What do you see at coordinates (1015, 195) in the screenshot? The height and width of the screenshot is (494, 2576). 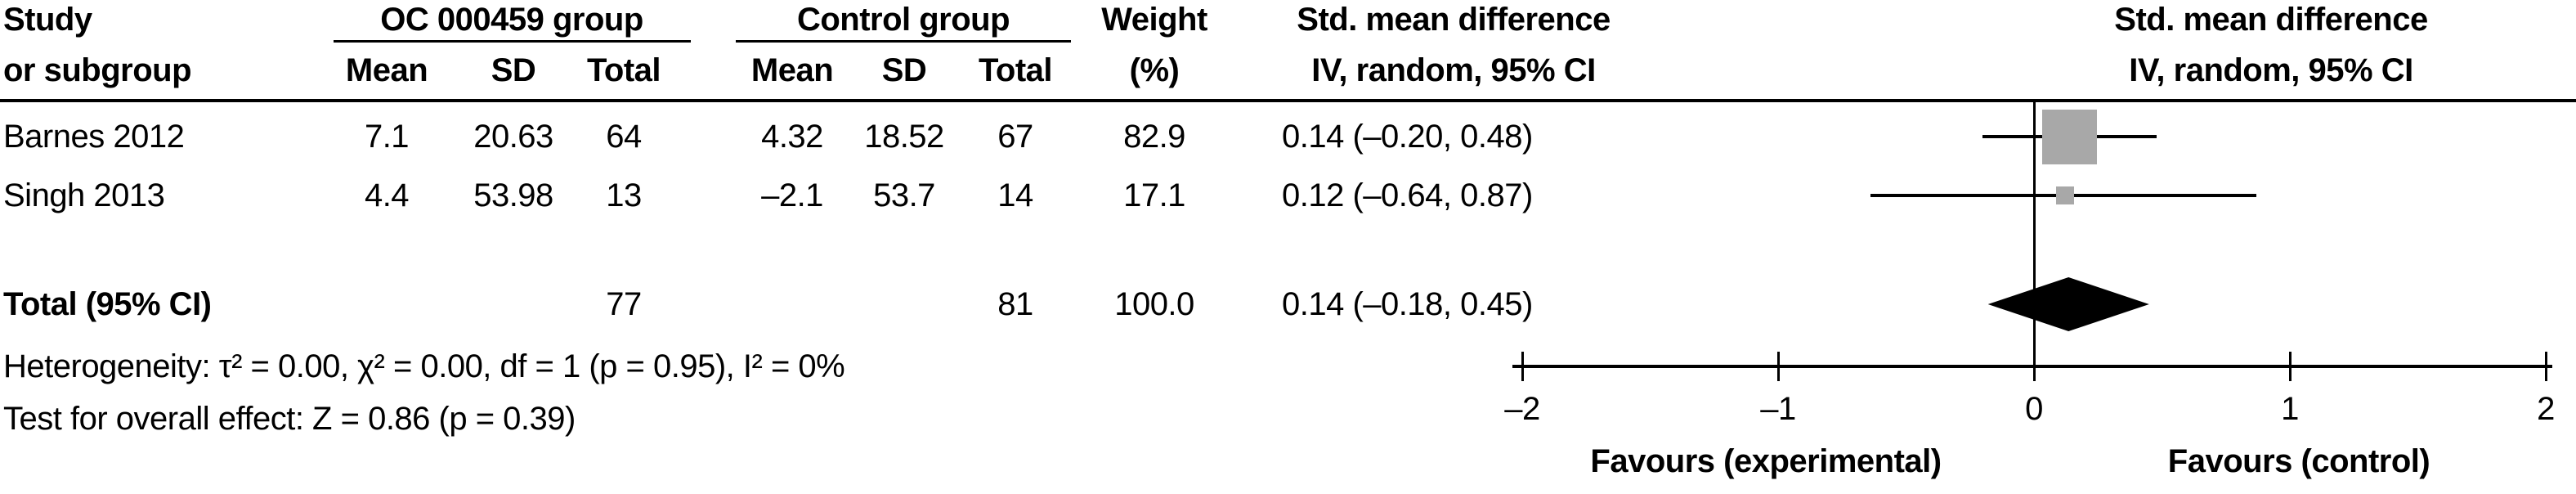 I see `c-total-value: 14` at bounding box center [1015, 195].